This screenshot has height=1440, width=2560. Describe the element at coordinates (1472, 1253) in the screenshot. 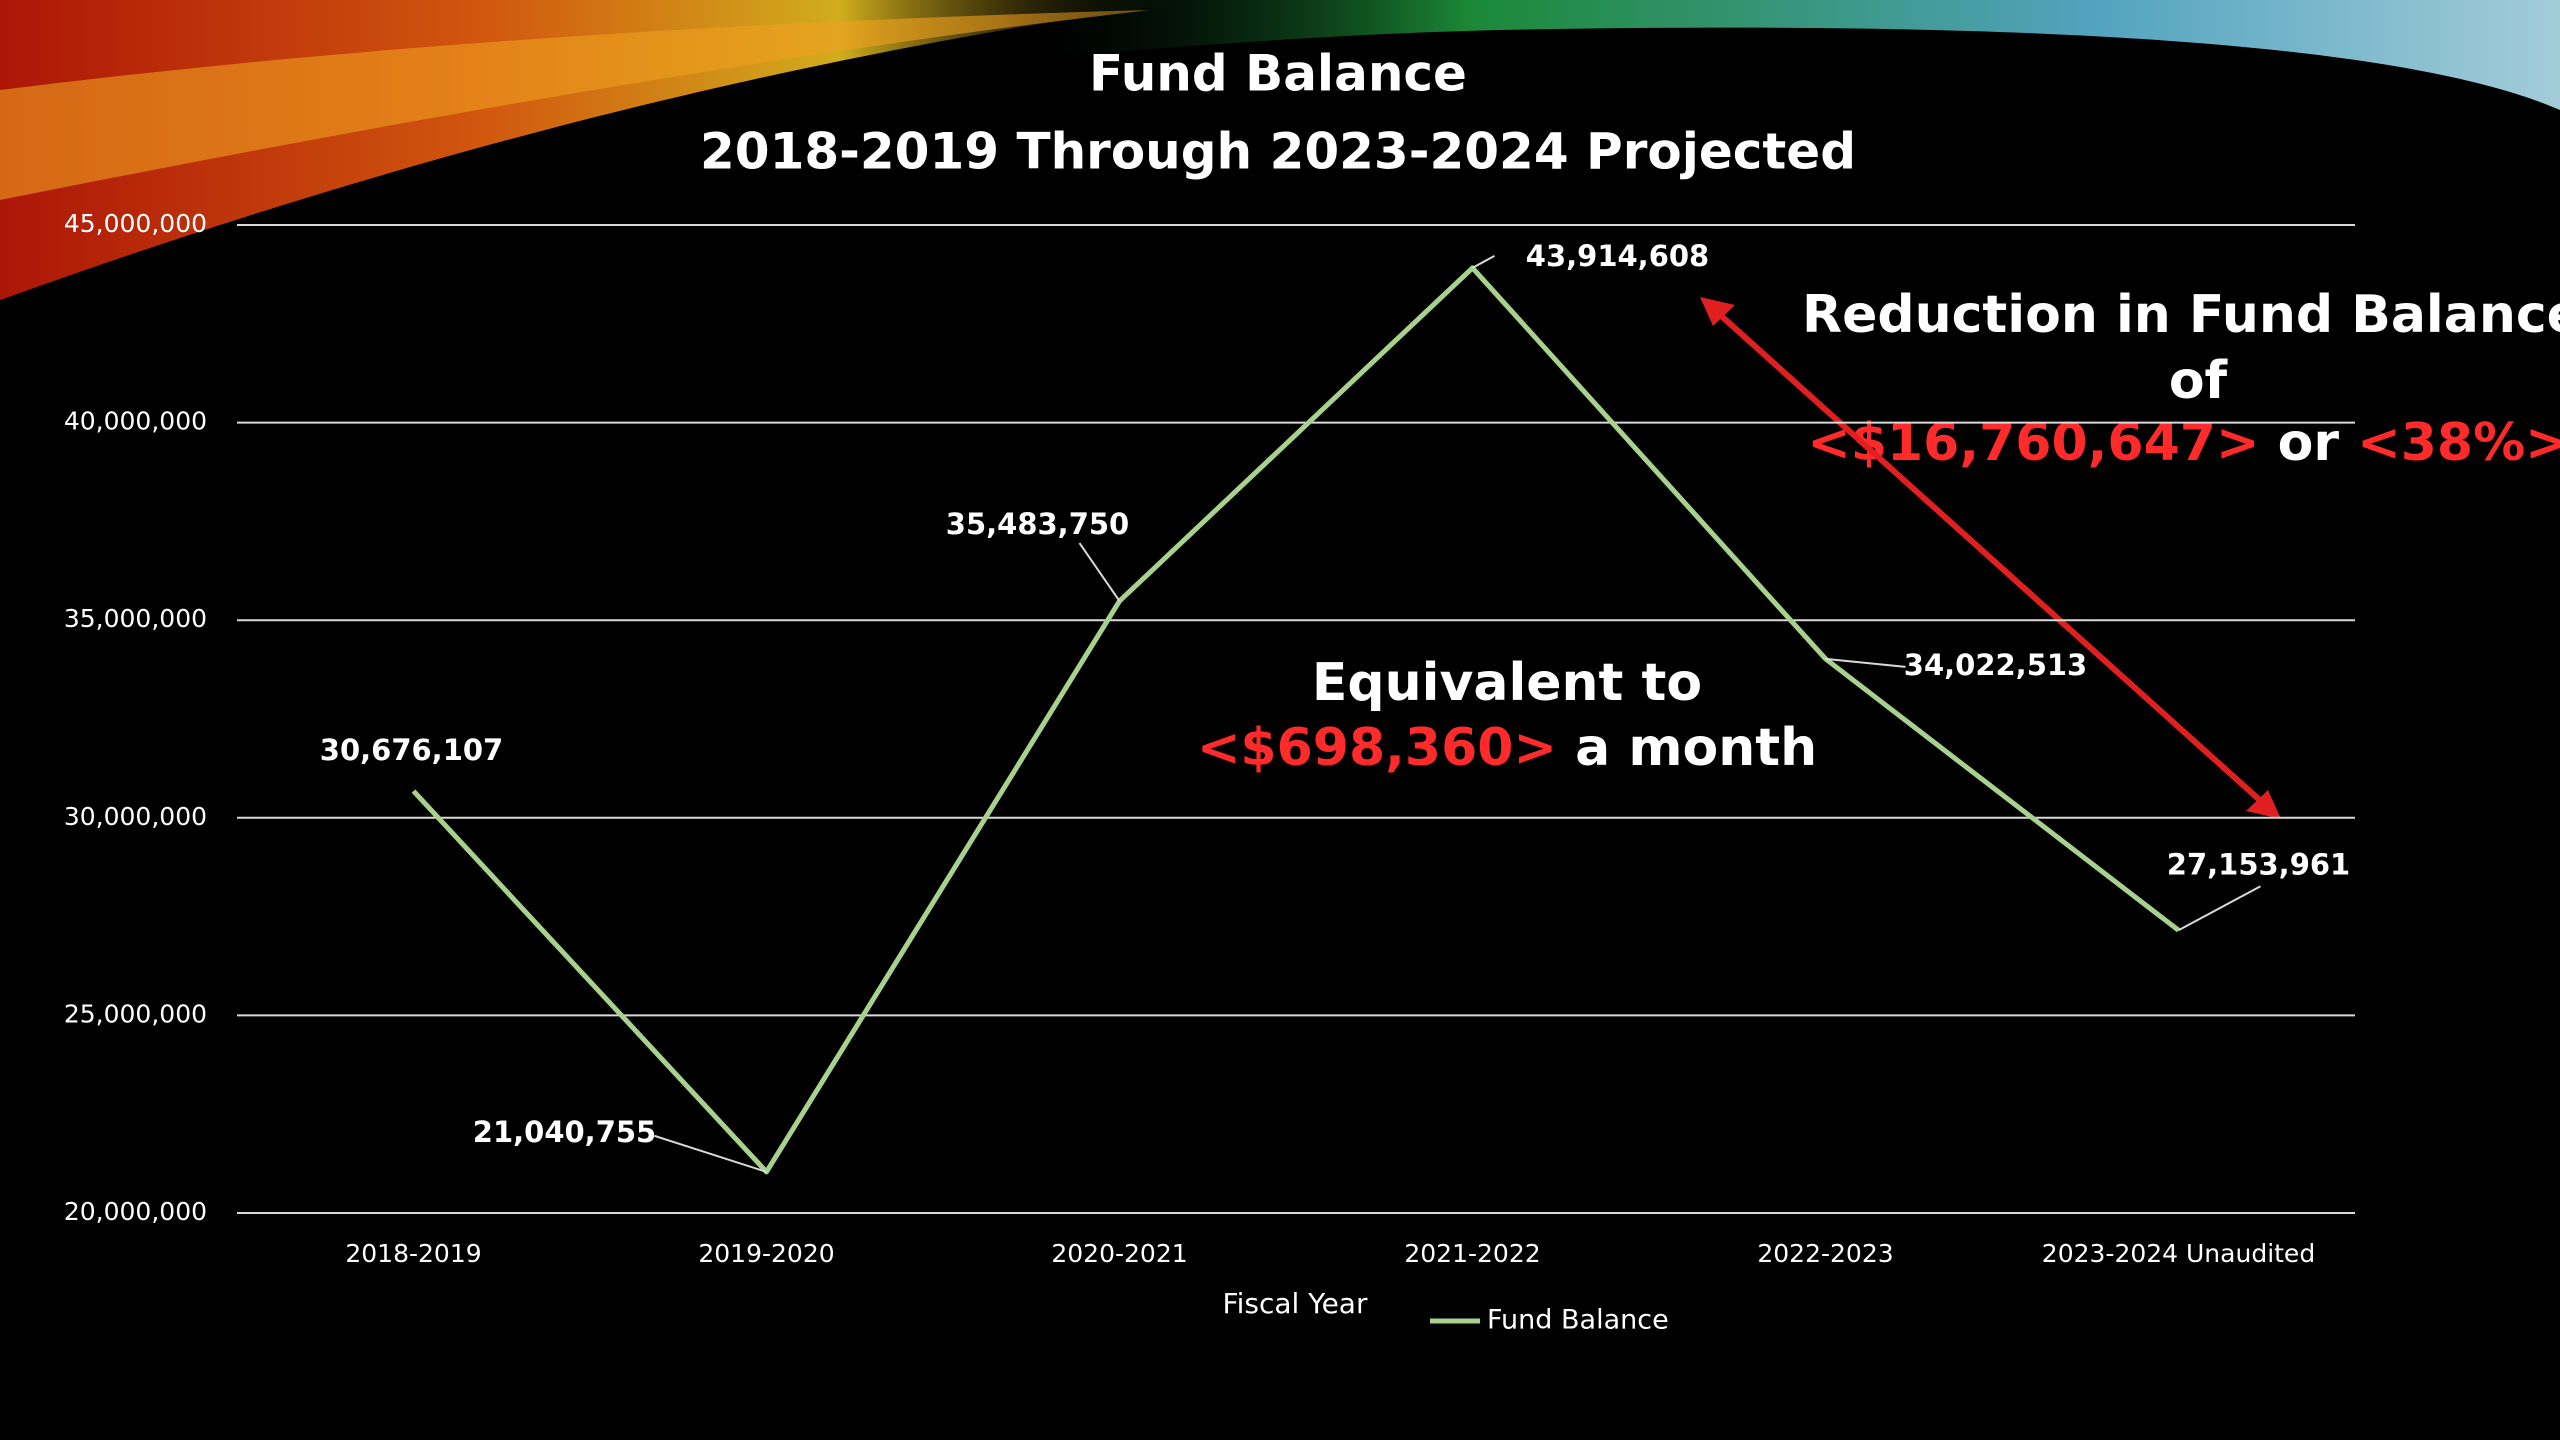

I see `x-tick-label: 2021-2022` at that location.